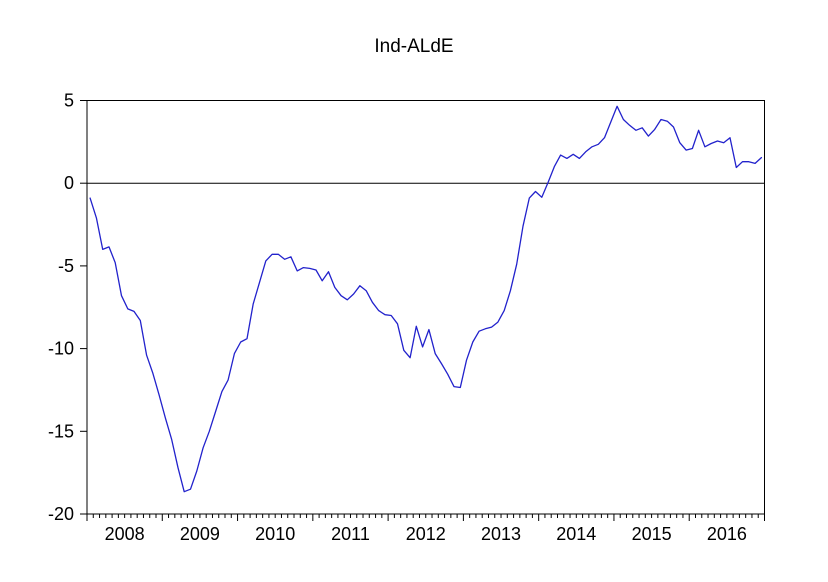 This screenshot has width=828, height=582. Describe the element at coordinates (350, 534) in the screenshot. I see `x-tick-label: 2011` at that location.